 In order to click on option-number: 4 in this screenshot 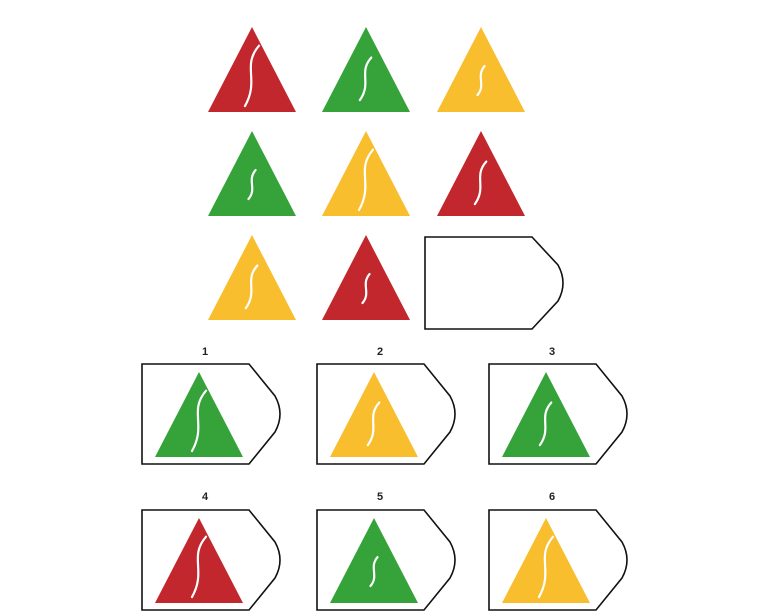, I will do `click(205, 497)`.